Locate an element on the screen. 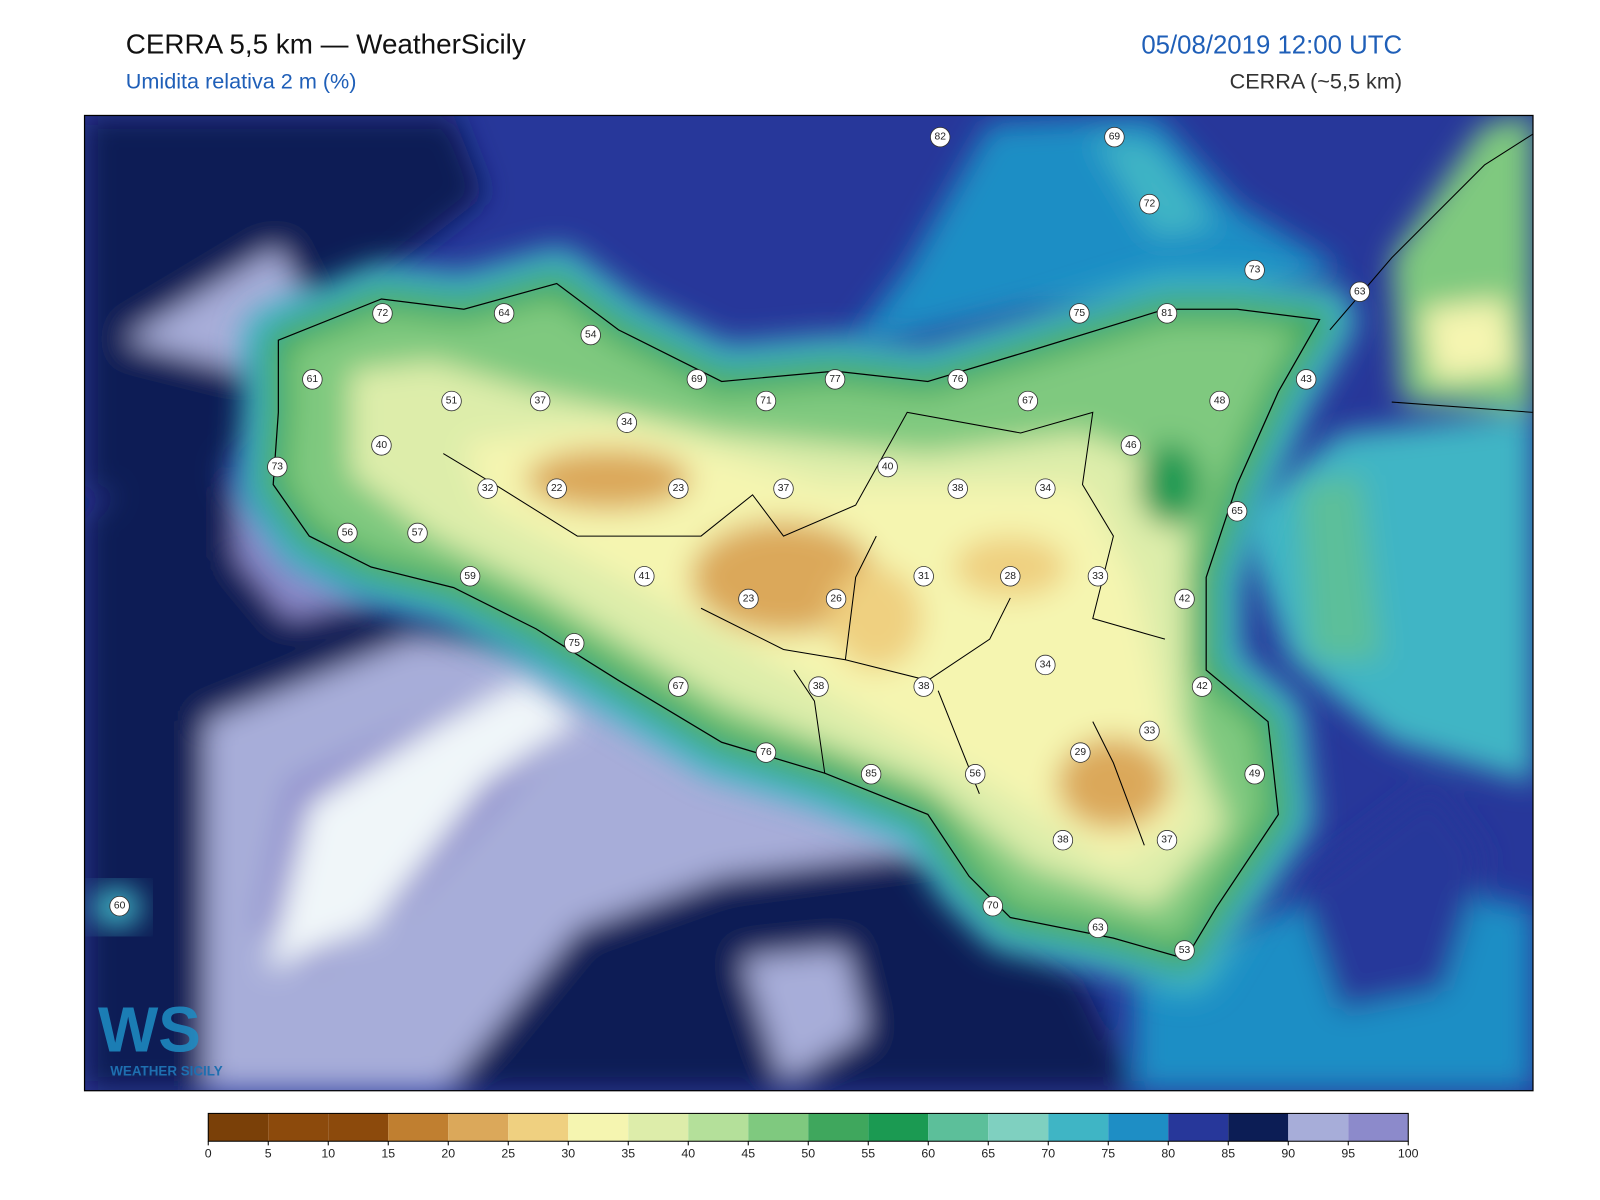 This screenshot has height=1200, width=1600. colorbar-label: 10 is located at coordinates (328, 1154).